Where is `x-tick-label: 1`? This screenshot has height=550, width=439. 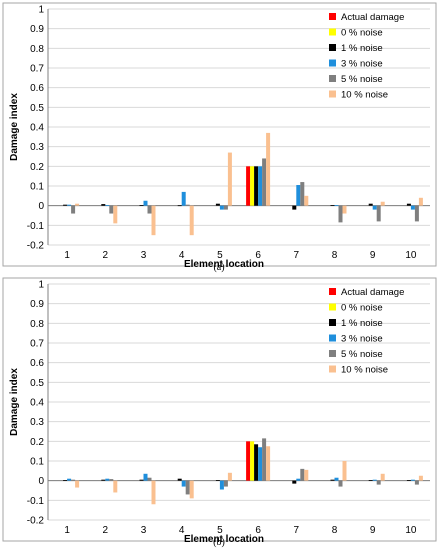
x-tick-label: 1 is located at coordinates (67, 530).